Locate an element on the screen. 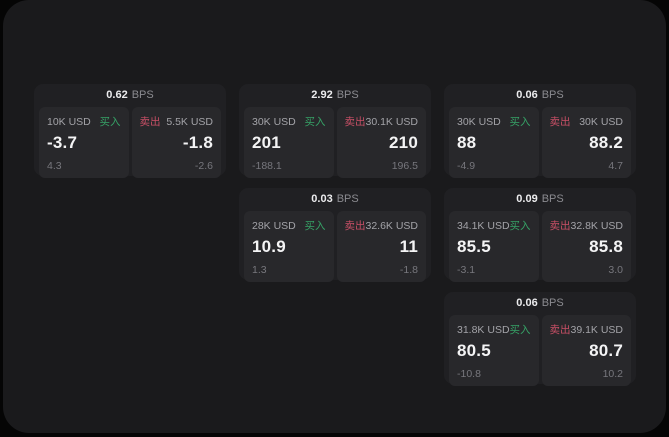 This screenshot has height=437, width=669. sell-top-row: 卖出 30.1K USD is located at coordinates (382, 121).